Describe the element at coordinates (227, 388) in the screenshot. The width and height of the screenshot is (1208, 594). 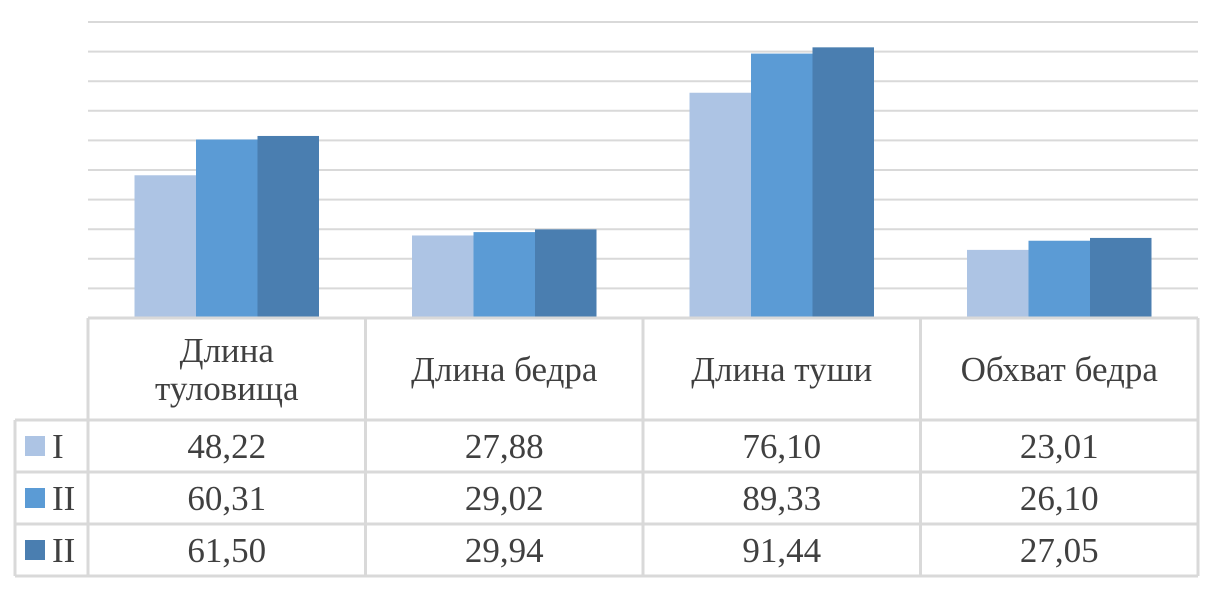
I see `category-label: туловища` at that location.